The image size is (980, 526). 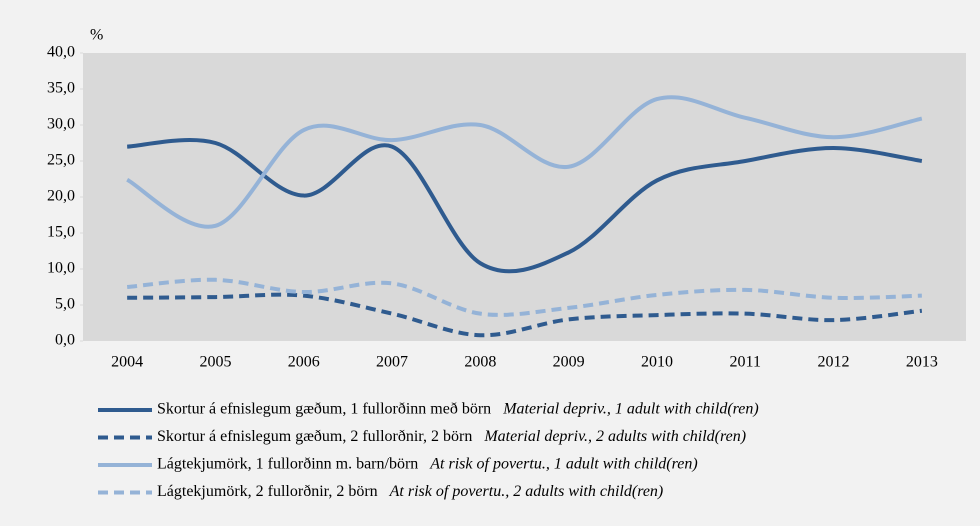 What do you see at coordinates (127, 362) in the screenshot?
I see `x-tick-label: 2004` at bounding box center [127, 362].